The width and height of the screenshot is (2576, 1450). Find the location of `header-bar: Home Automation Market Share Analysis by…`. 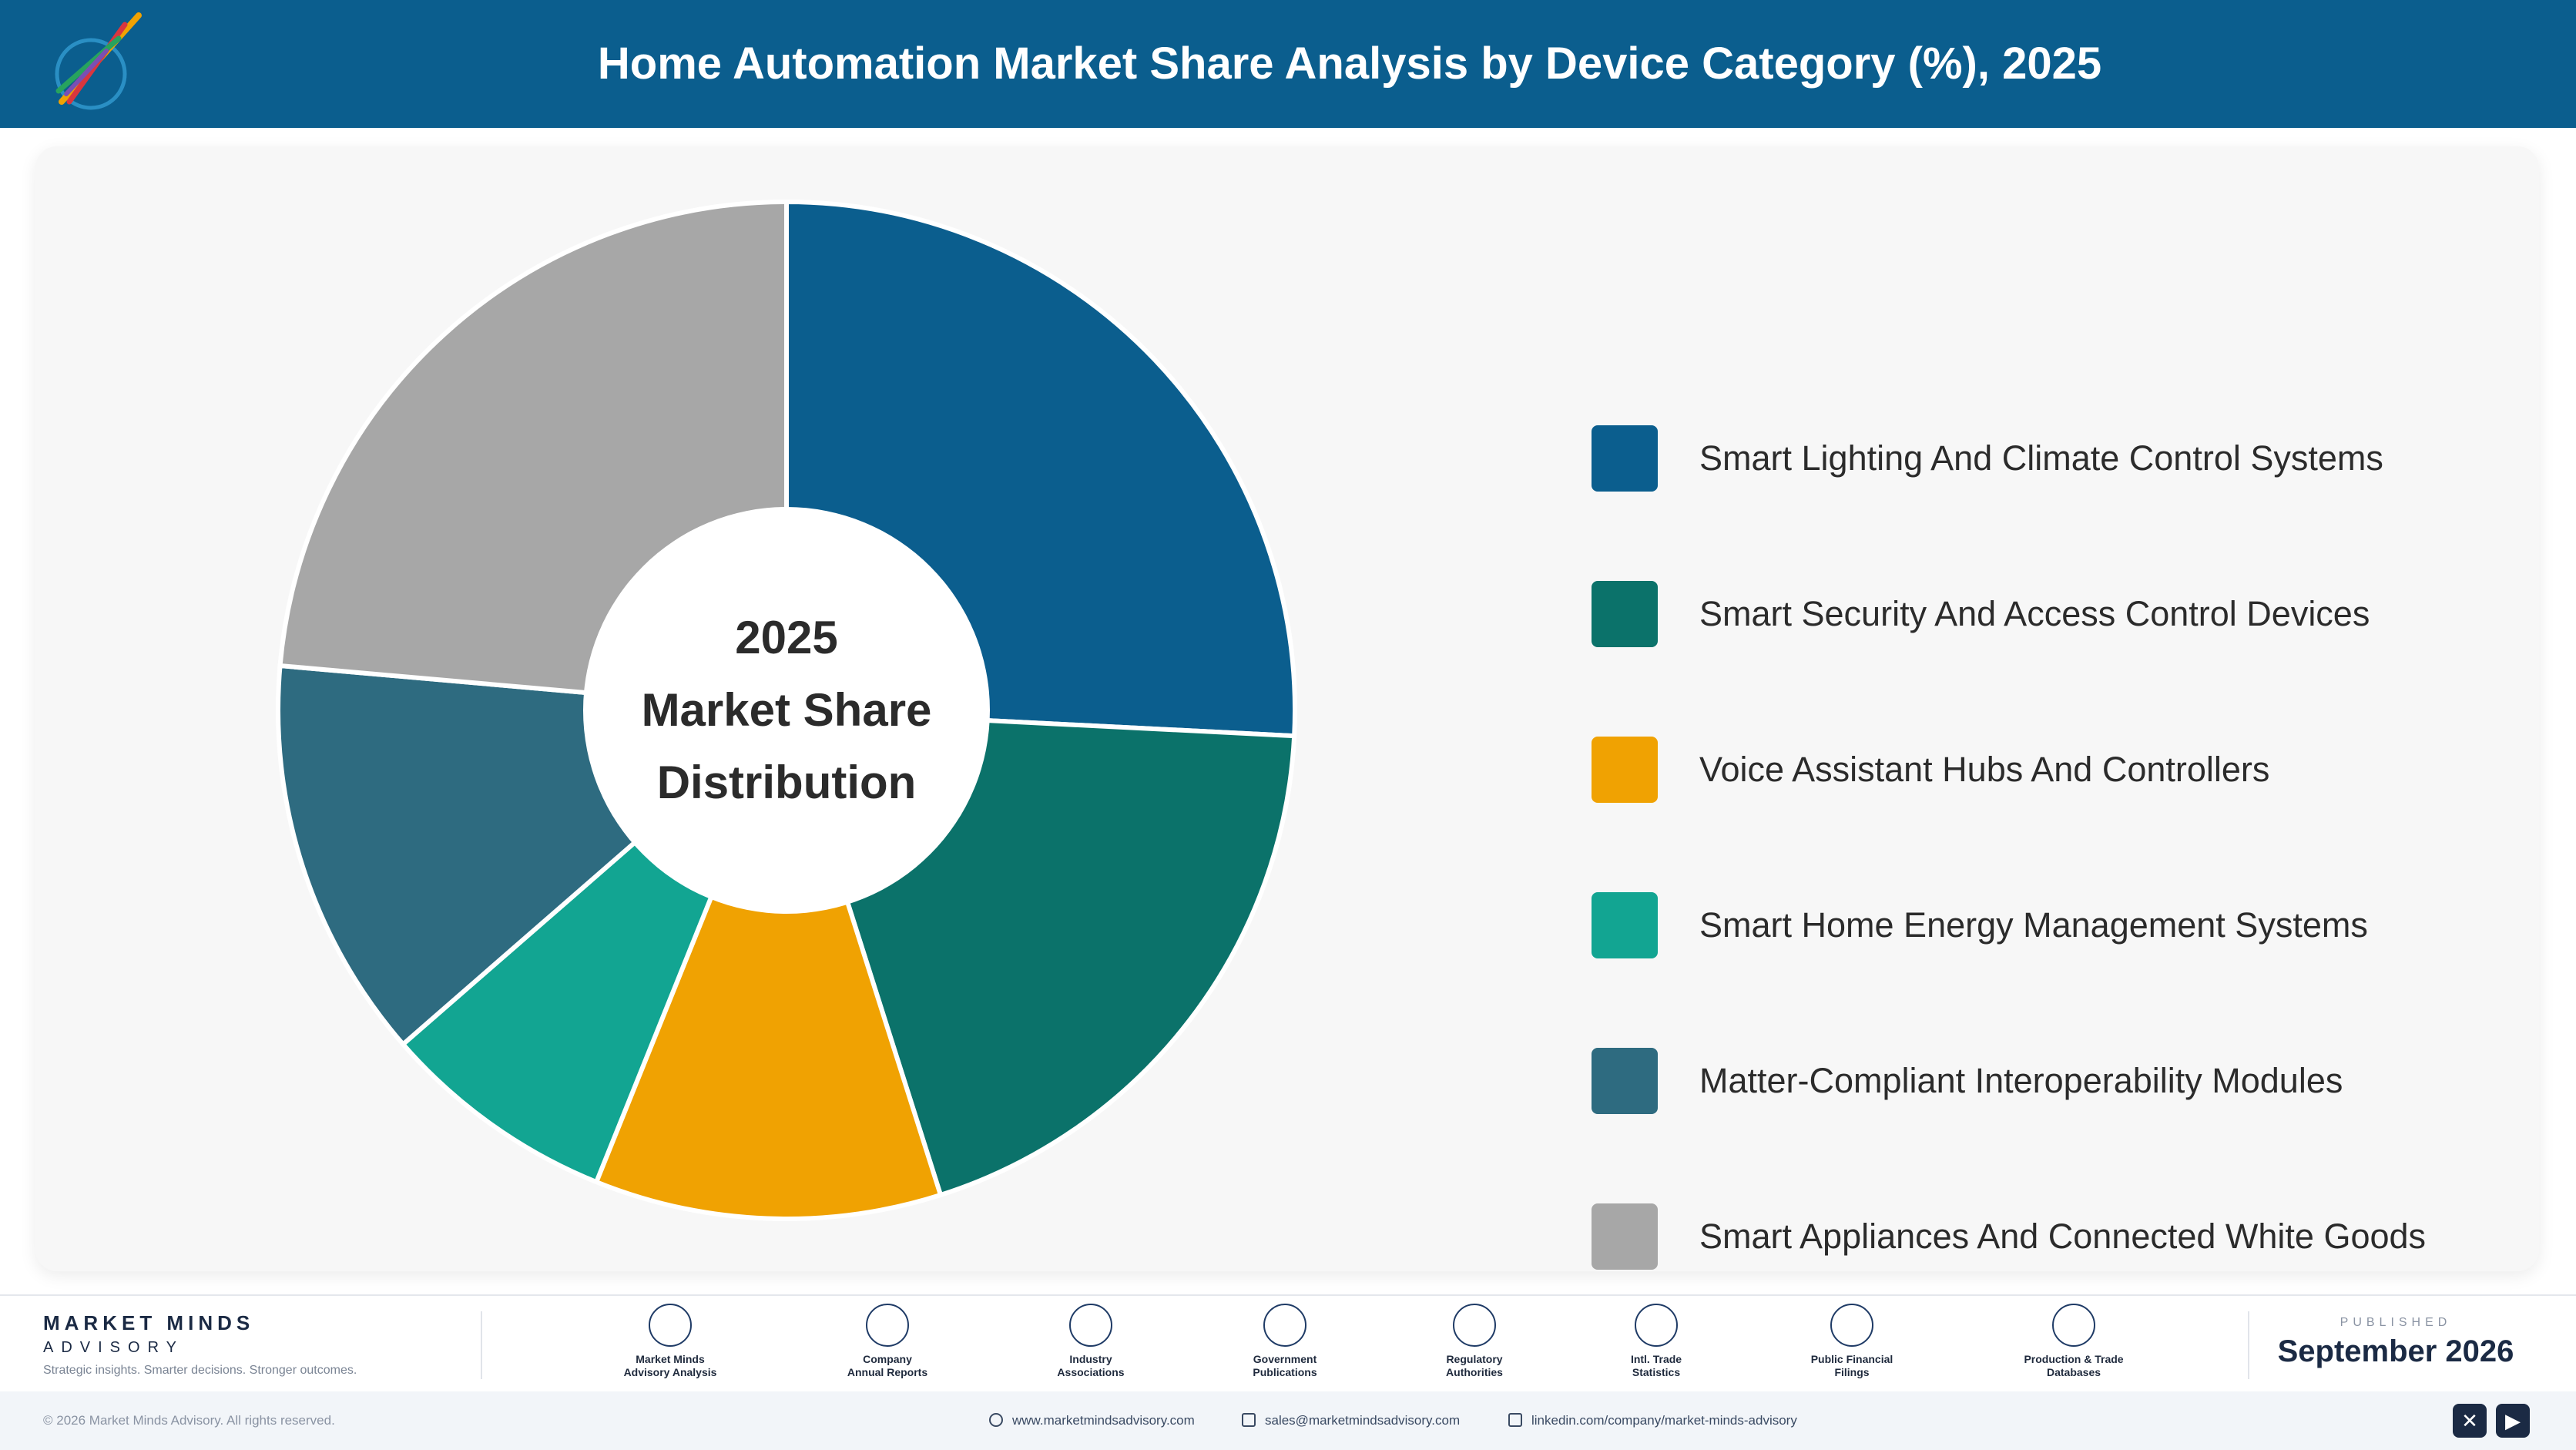

header-bar: Home Automation Market Share Analysis by… is located at coordinates (1288, 64).